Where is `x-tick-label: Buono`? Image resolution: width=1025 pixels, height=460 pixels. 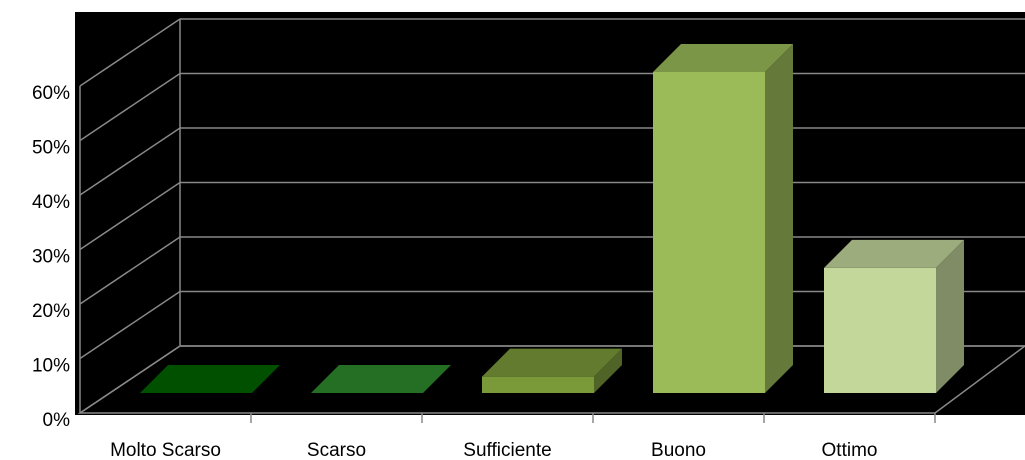
x-tick-label: Buono is located at coordinates (678, 450).